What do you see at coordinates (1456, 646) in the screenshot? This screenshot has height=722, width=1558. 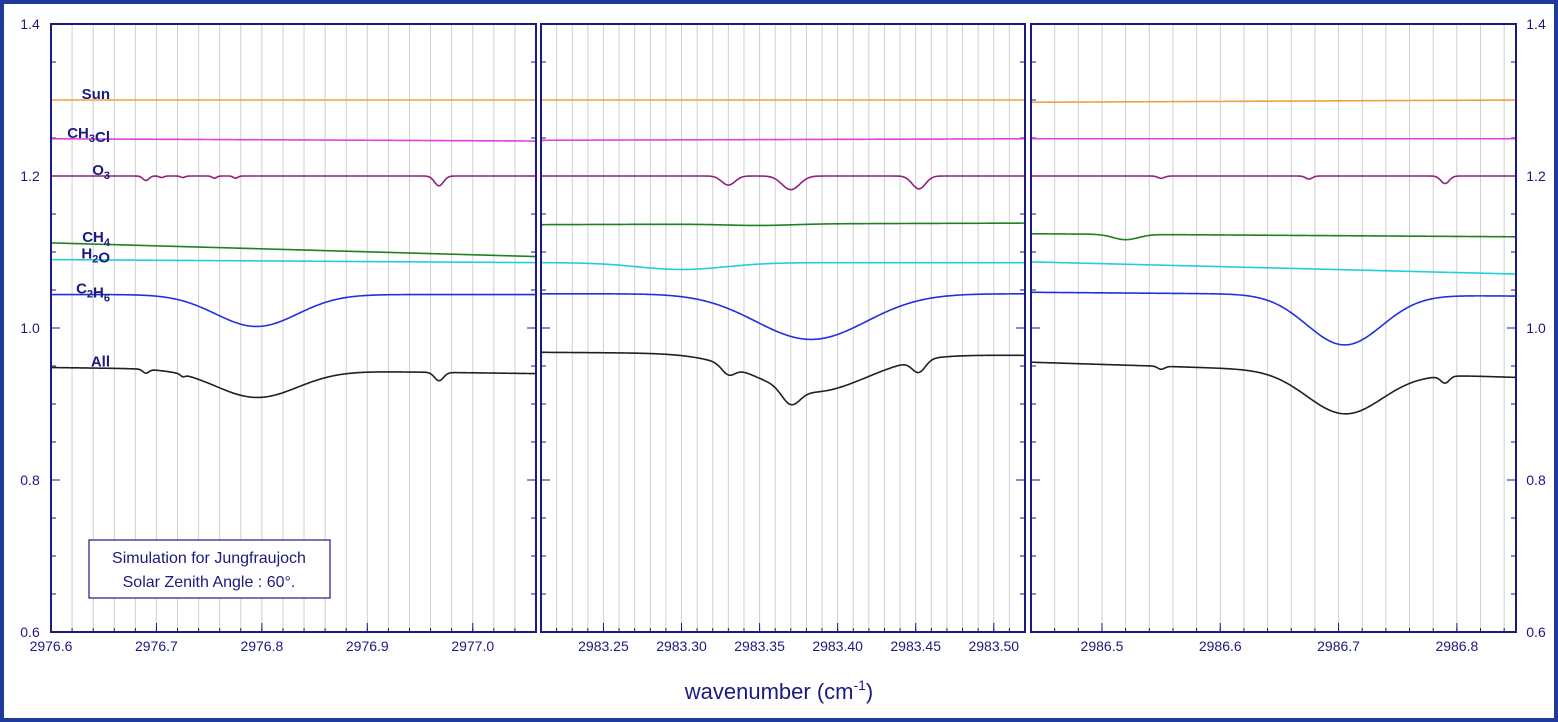 I see `x-tick-label: 2986.8` at bounding box center [1456, 646].